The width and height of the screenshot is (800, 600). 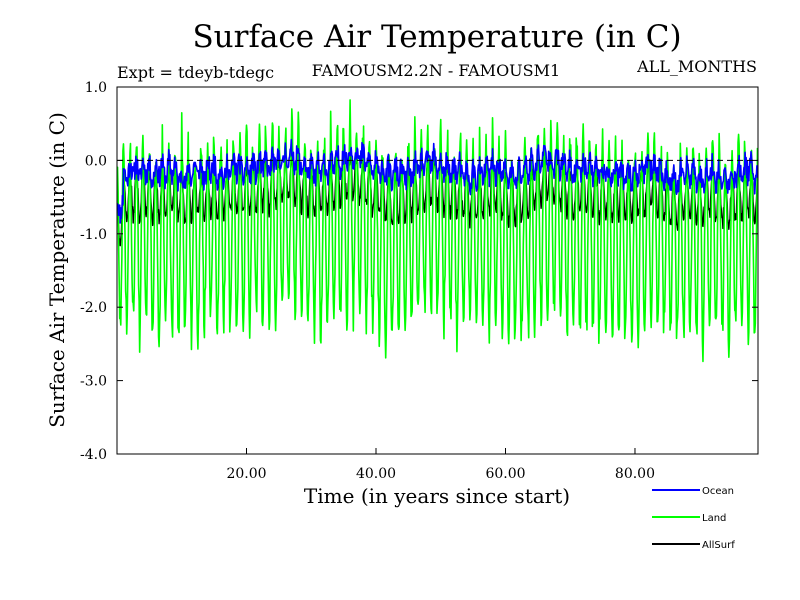 I want to click on legend-label-land: Land, so click(x=714, y=518).